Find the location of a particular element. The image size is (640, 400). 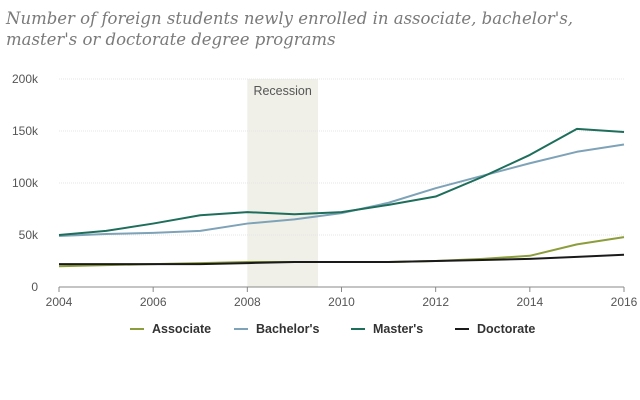

legend-item-bachelor-s: Bachelor's is located at coordinates (276, 329).